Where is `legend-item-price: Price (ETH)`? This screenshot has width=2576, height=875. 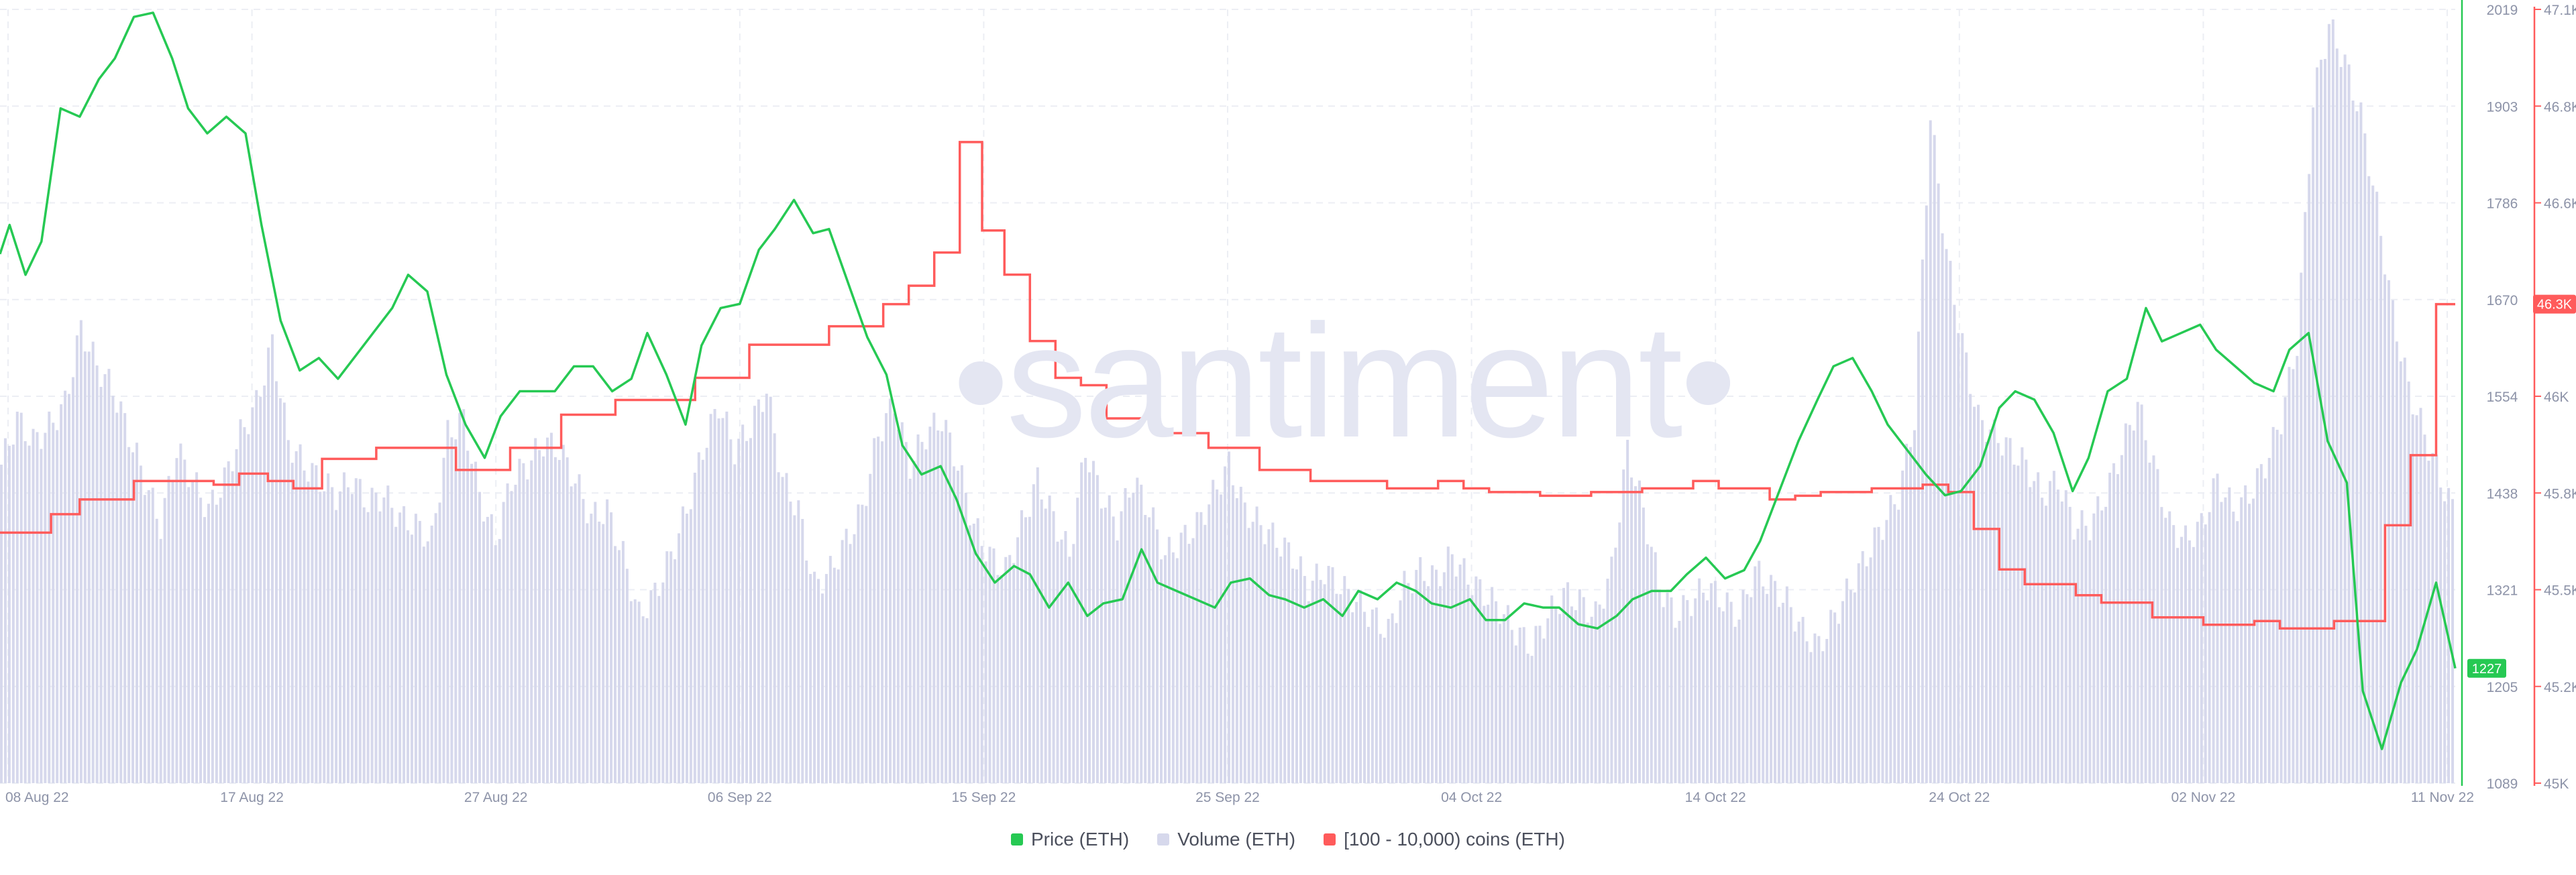
legend-item-price: Price (ETH) is located at coordinates (1070, 839).